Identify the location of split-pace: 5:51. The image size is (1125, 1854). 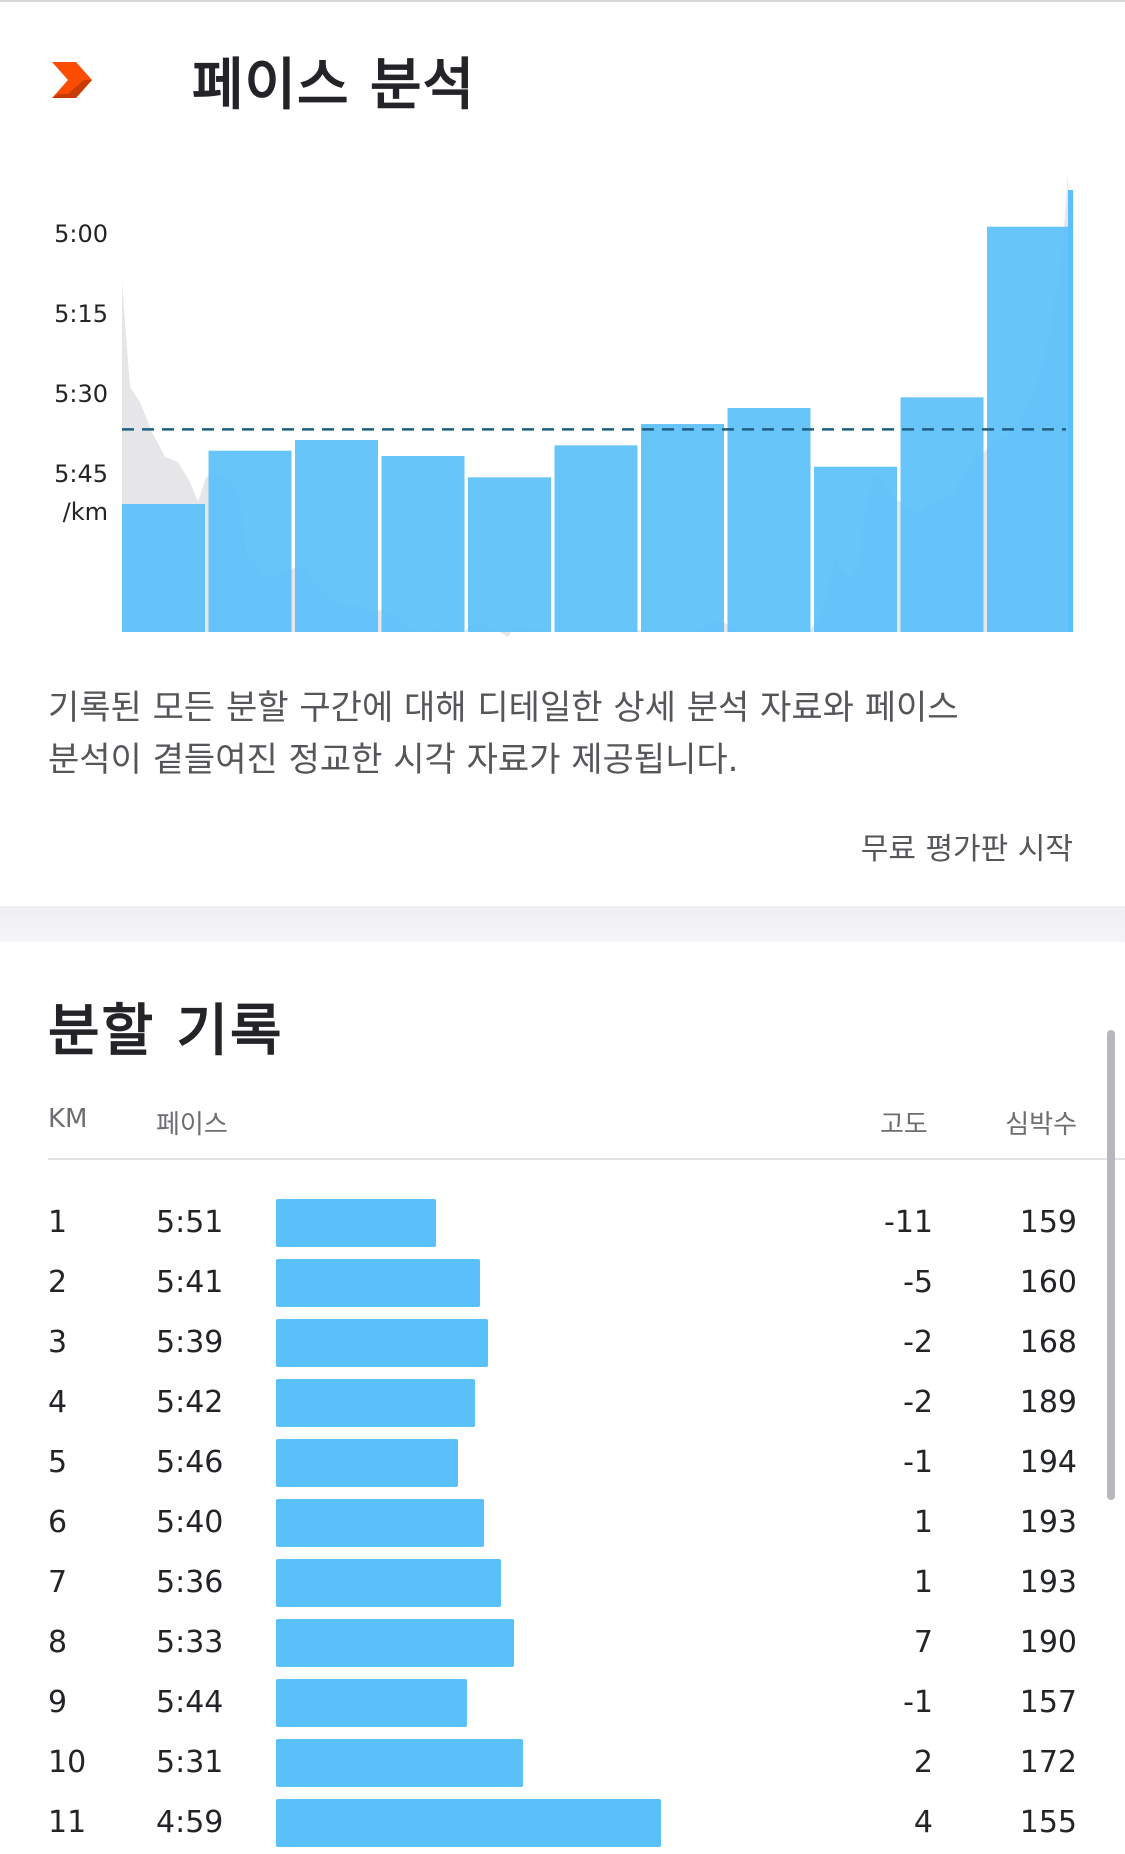
(190, 1222).